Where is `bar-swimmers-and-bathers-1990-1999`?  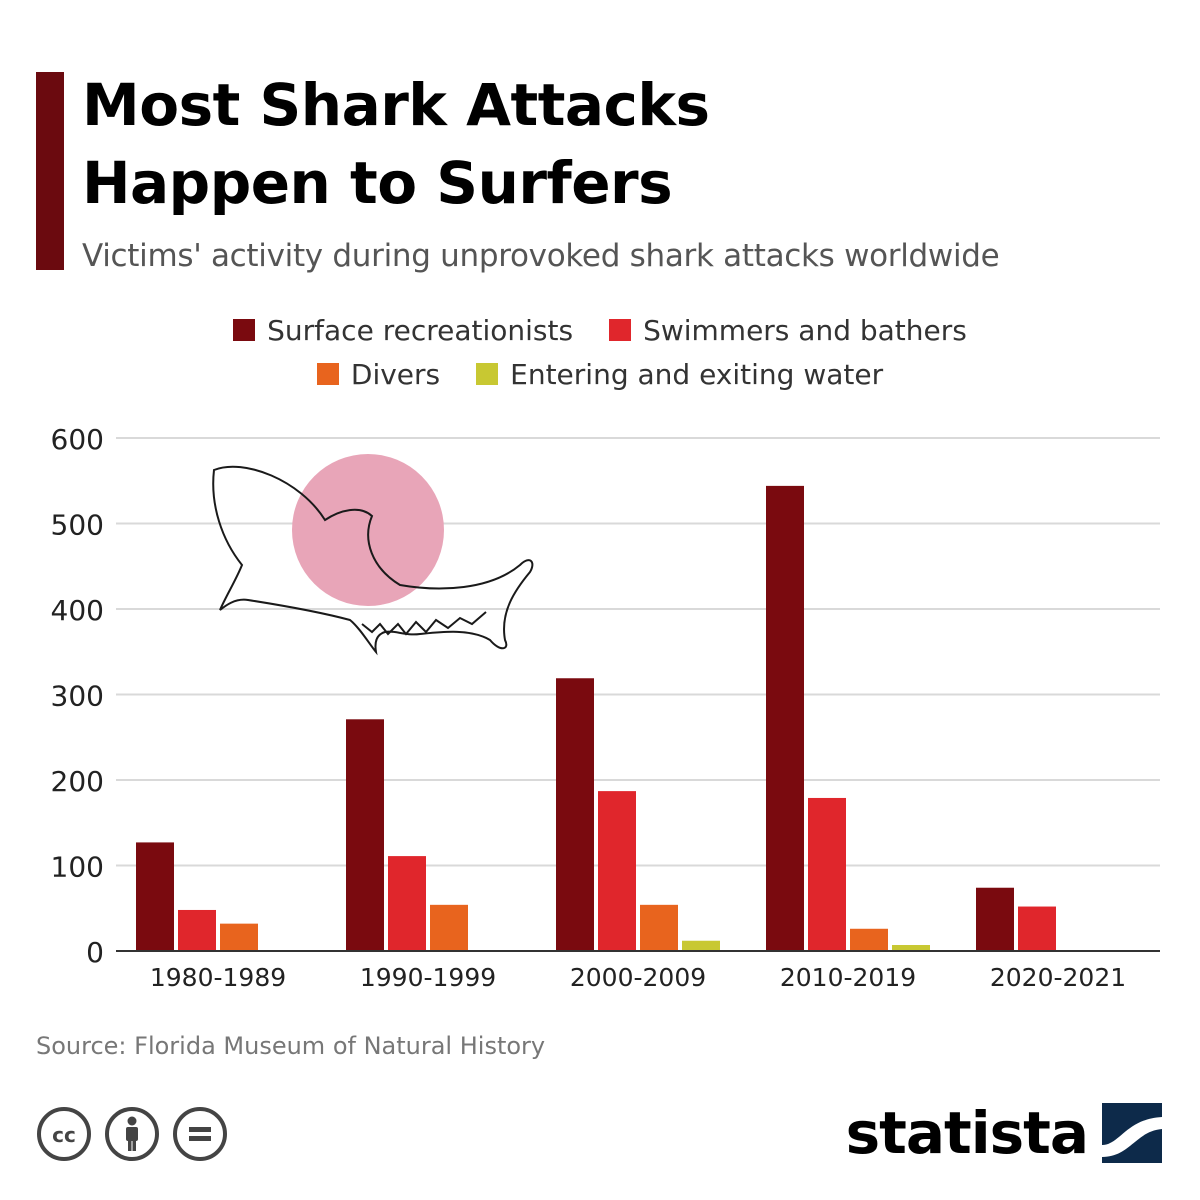 bar-swimmers-and-bathers-1990-1999 is located at coordinates (407, 903).